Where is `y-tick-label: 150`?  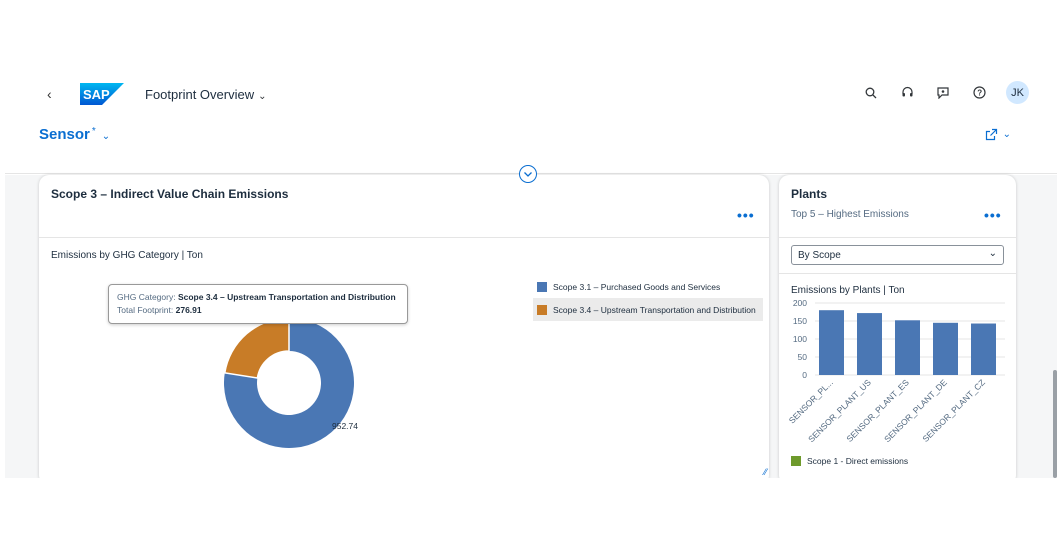
y-tick-label: 150 is located at coordinates (800, 321).